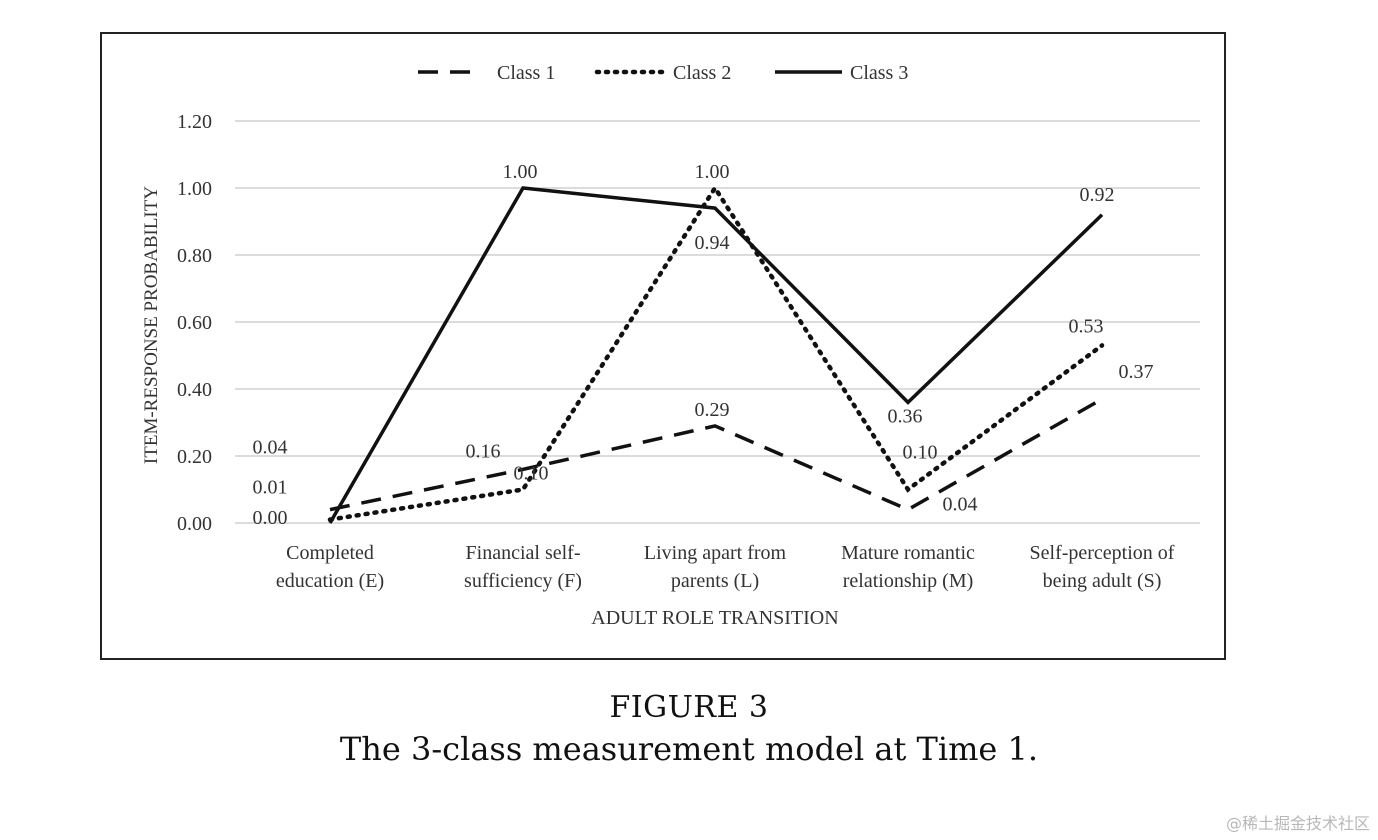  I want to click on x-tick-label: education (E), so click(330, 581).